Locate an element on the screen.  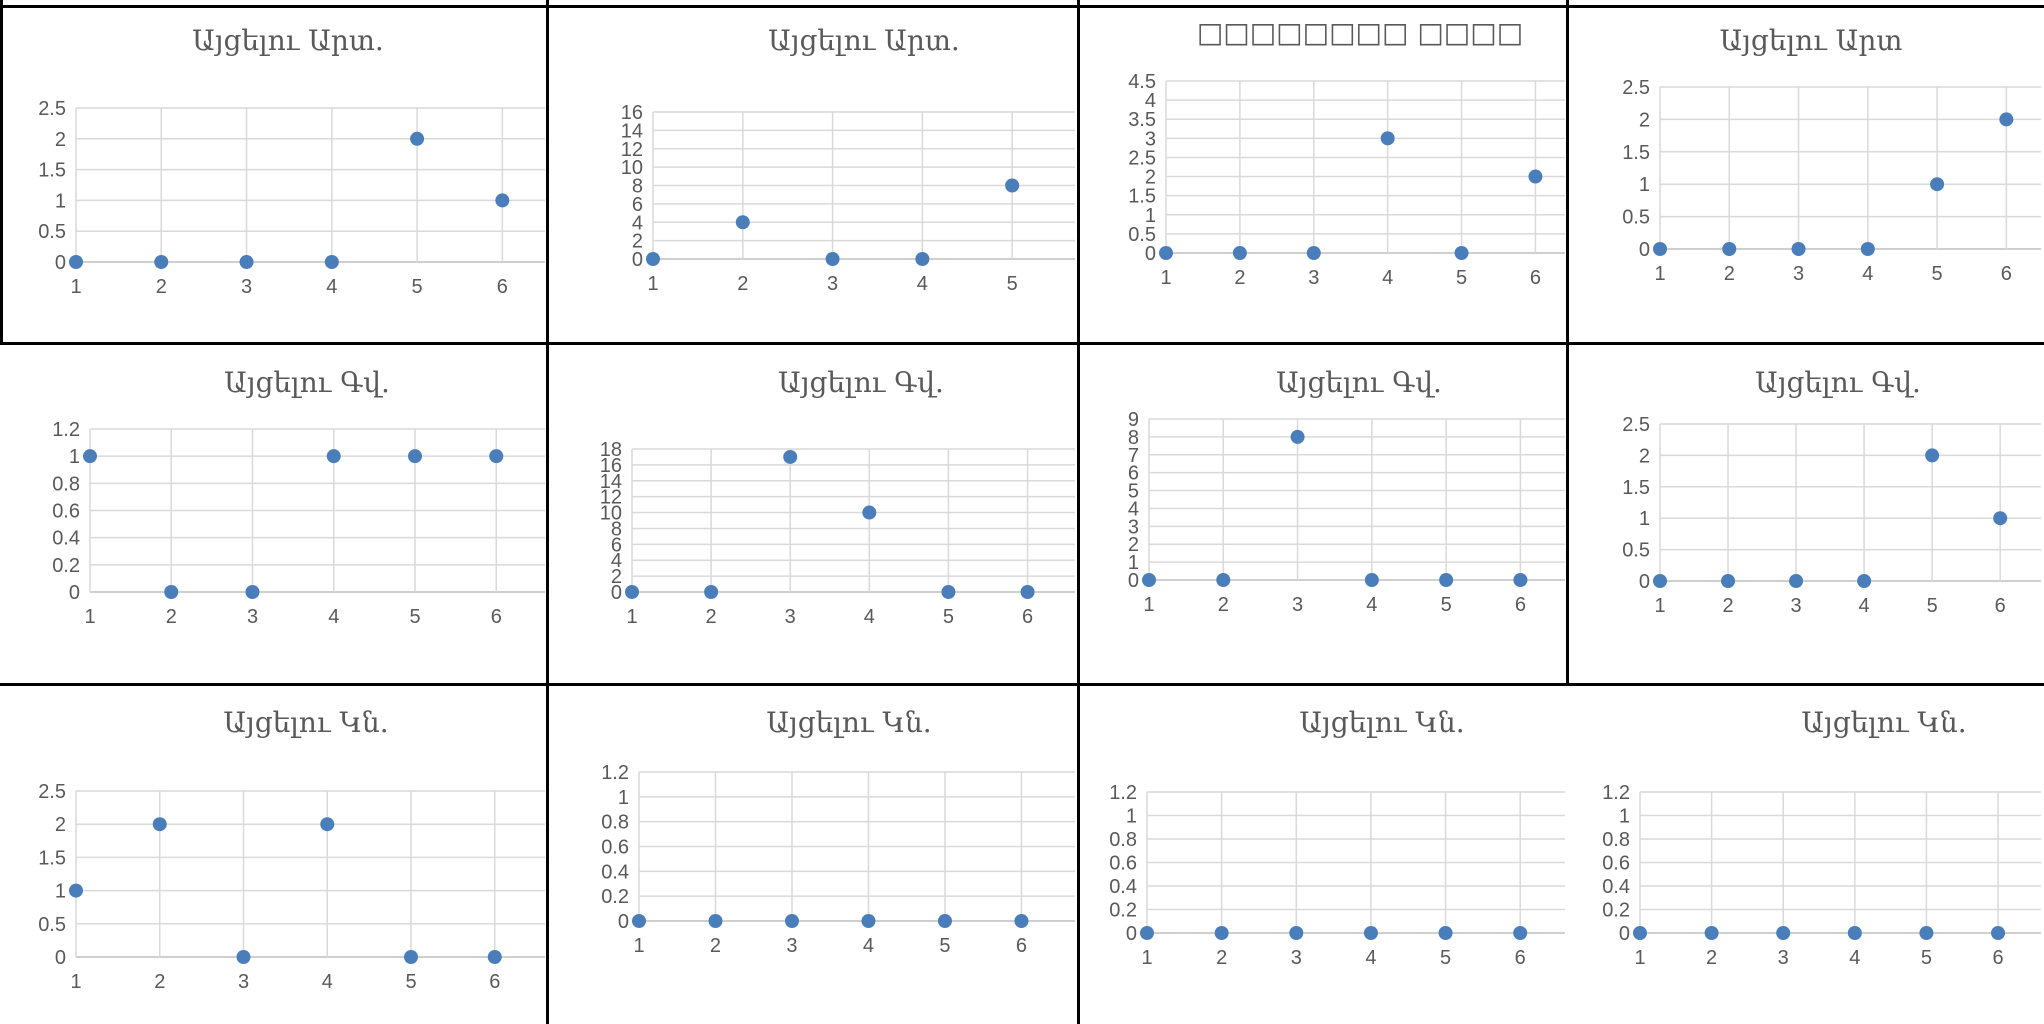
y-tick-label: 9 is located at coordinates (1133, 420).